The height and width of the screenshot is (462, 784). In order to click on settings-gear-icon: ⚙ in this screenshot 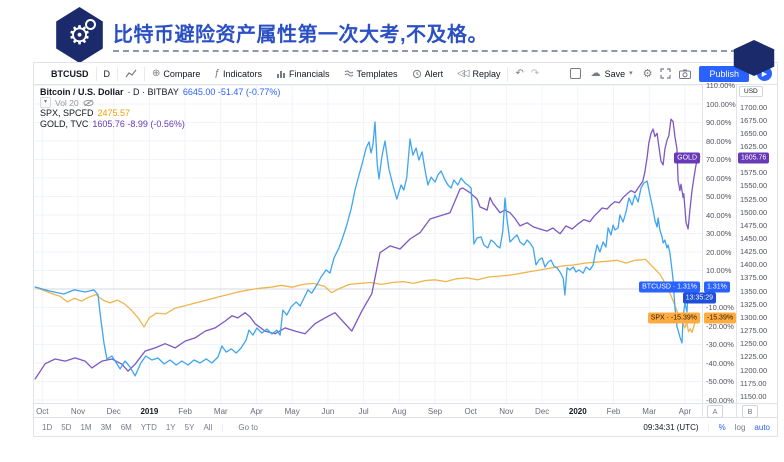, I will do `click(647, 73)`.